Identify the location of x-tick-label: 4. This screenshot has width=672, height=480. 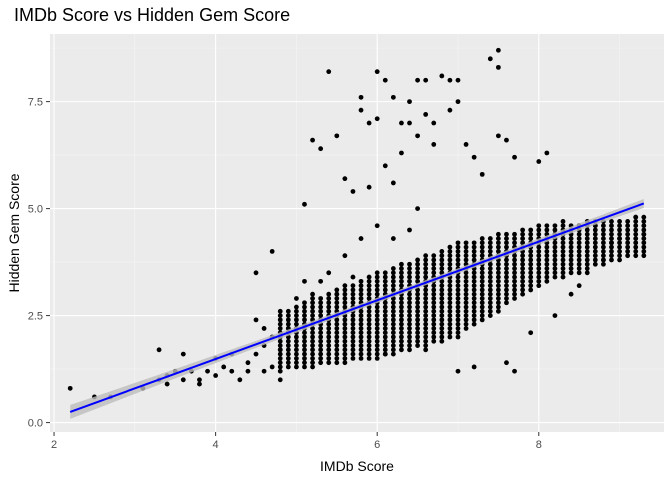
(216, 445).